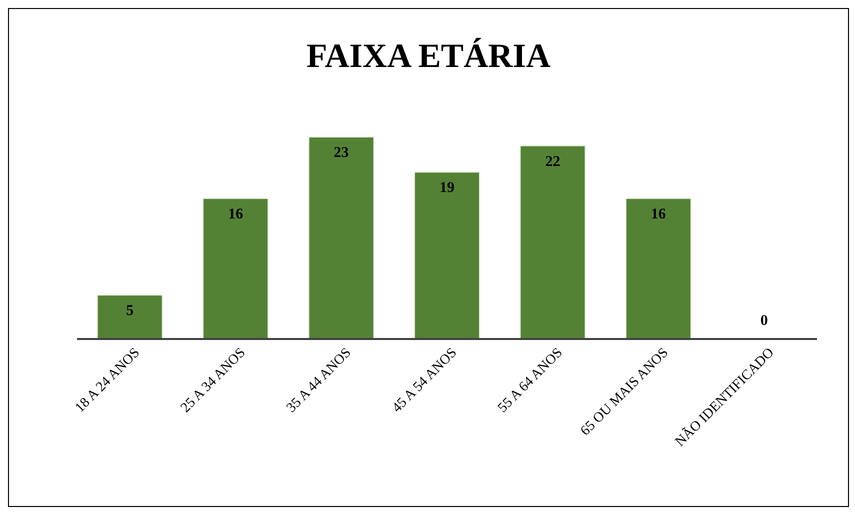 The width and height of the screenshot is (855, 513). I want to click on data-label: 23, so click(341, 153).